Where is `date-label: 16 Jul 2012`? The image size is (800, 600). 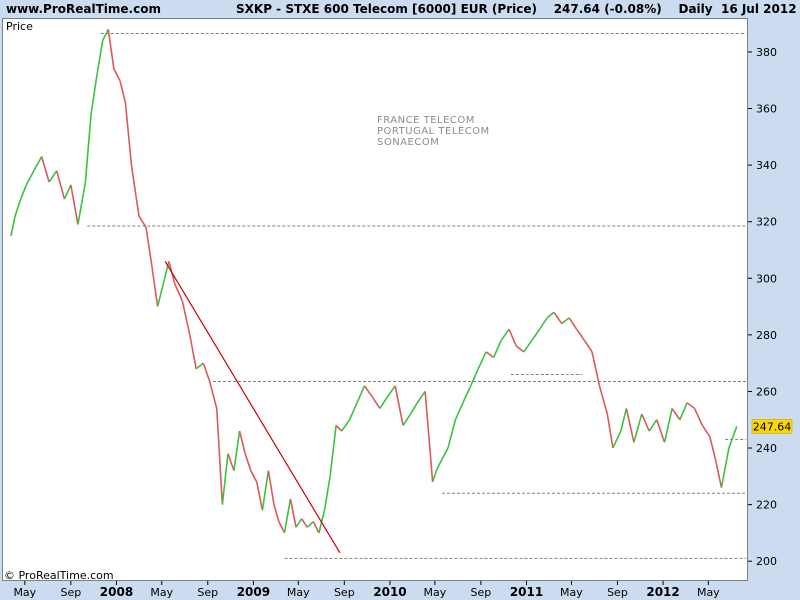 date-label: 16 Jul 2012 is located at coordinates (758, 9).